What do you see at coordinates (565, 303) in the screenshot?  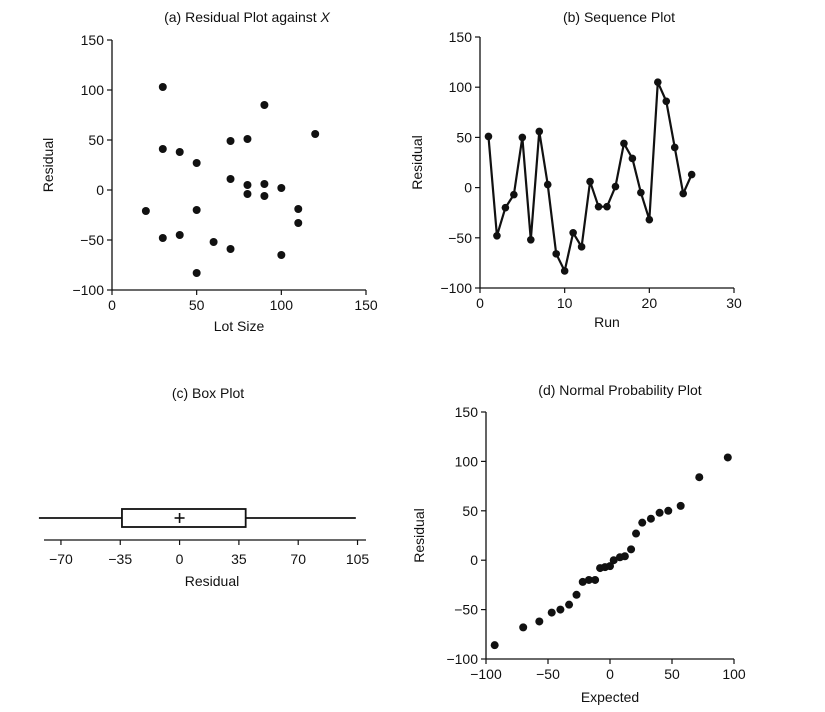 I see `x-tick-label: 10` at bounding box center [565, 303].